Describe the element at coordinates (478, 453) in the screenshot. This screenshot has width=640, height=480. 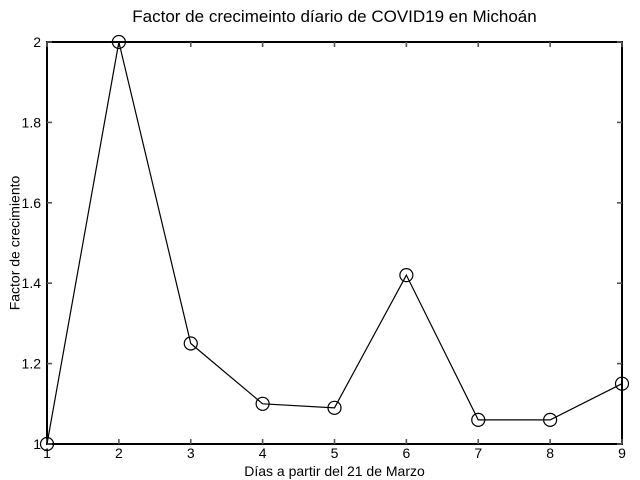
I see `x-tick-label: 7` at that location.